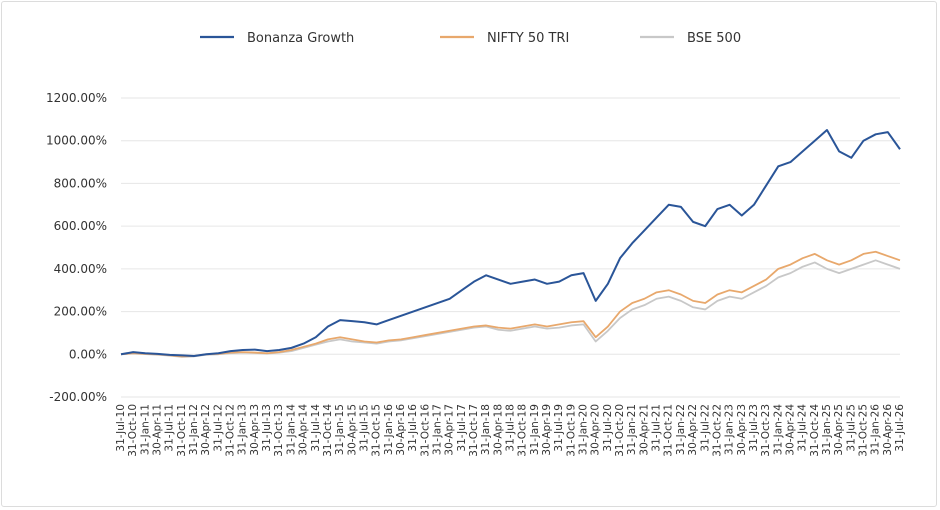 Image resolution: width=940 pixels, height=510 pixels. What do you see at coordinates (766, 430) in the screenshot?
I see `x-tick-label: 31-Oct-23` at bounding box center [766, 430].